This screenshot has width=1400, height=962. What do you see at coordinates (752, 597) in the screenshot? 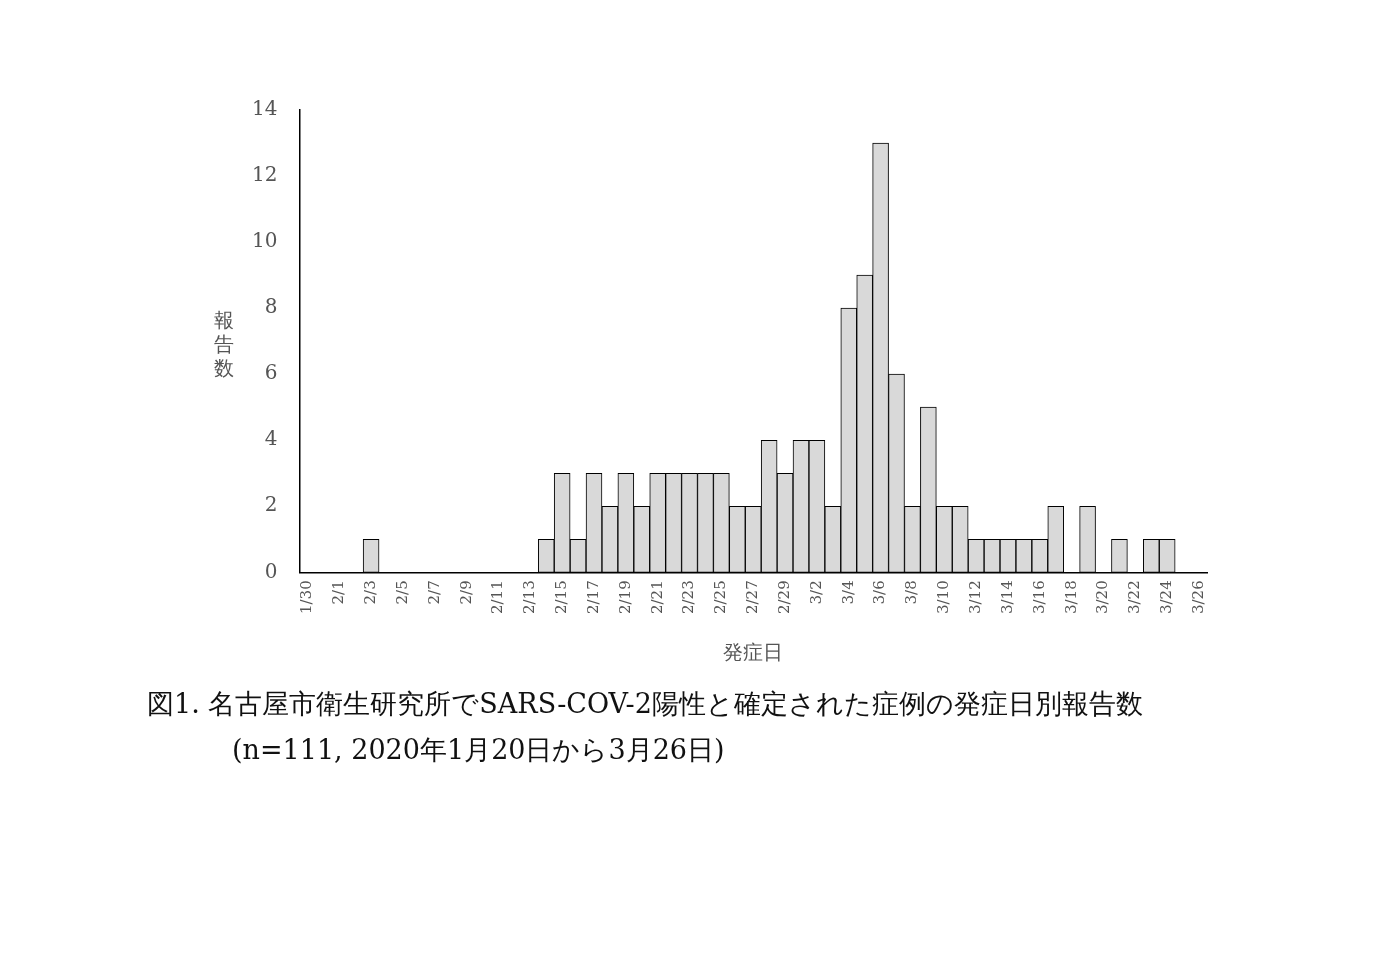
I see `x-tick-label: 2/27` at bounding box center [752, 597].